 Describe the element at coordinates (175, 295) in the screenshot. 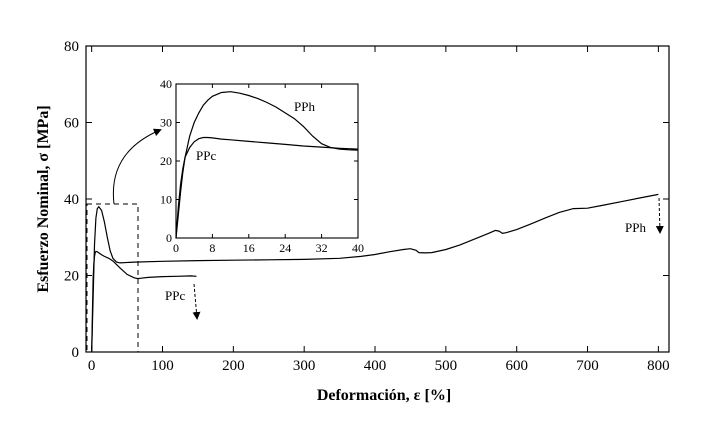

I see `main-ppc-label: PPc` at that location.